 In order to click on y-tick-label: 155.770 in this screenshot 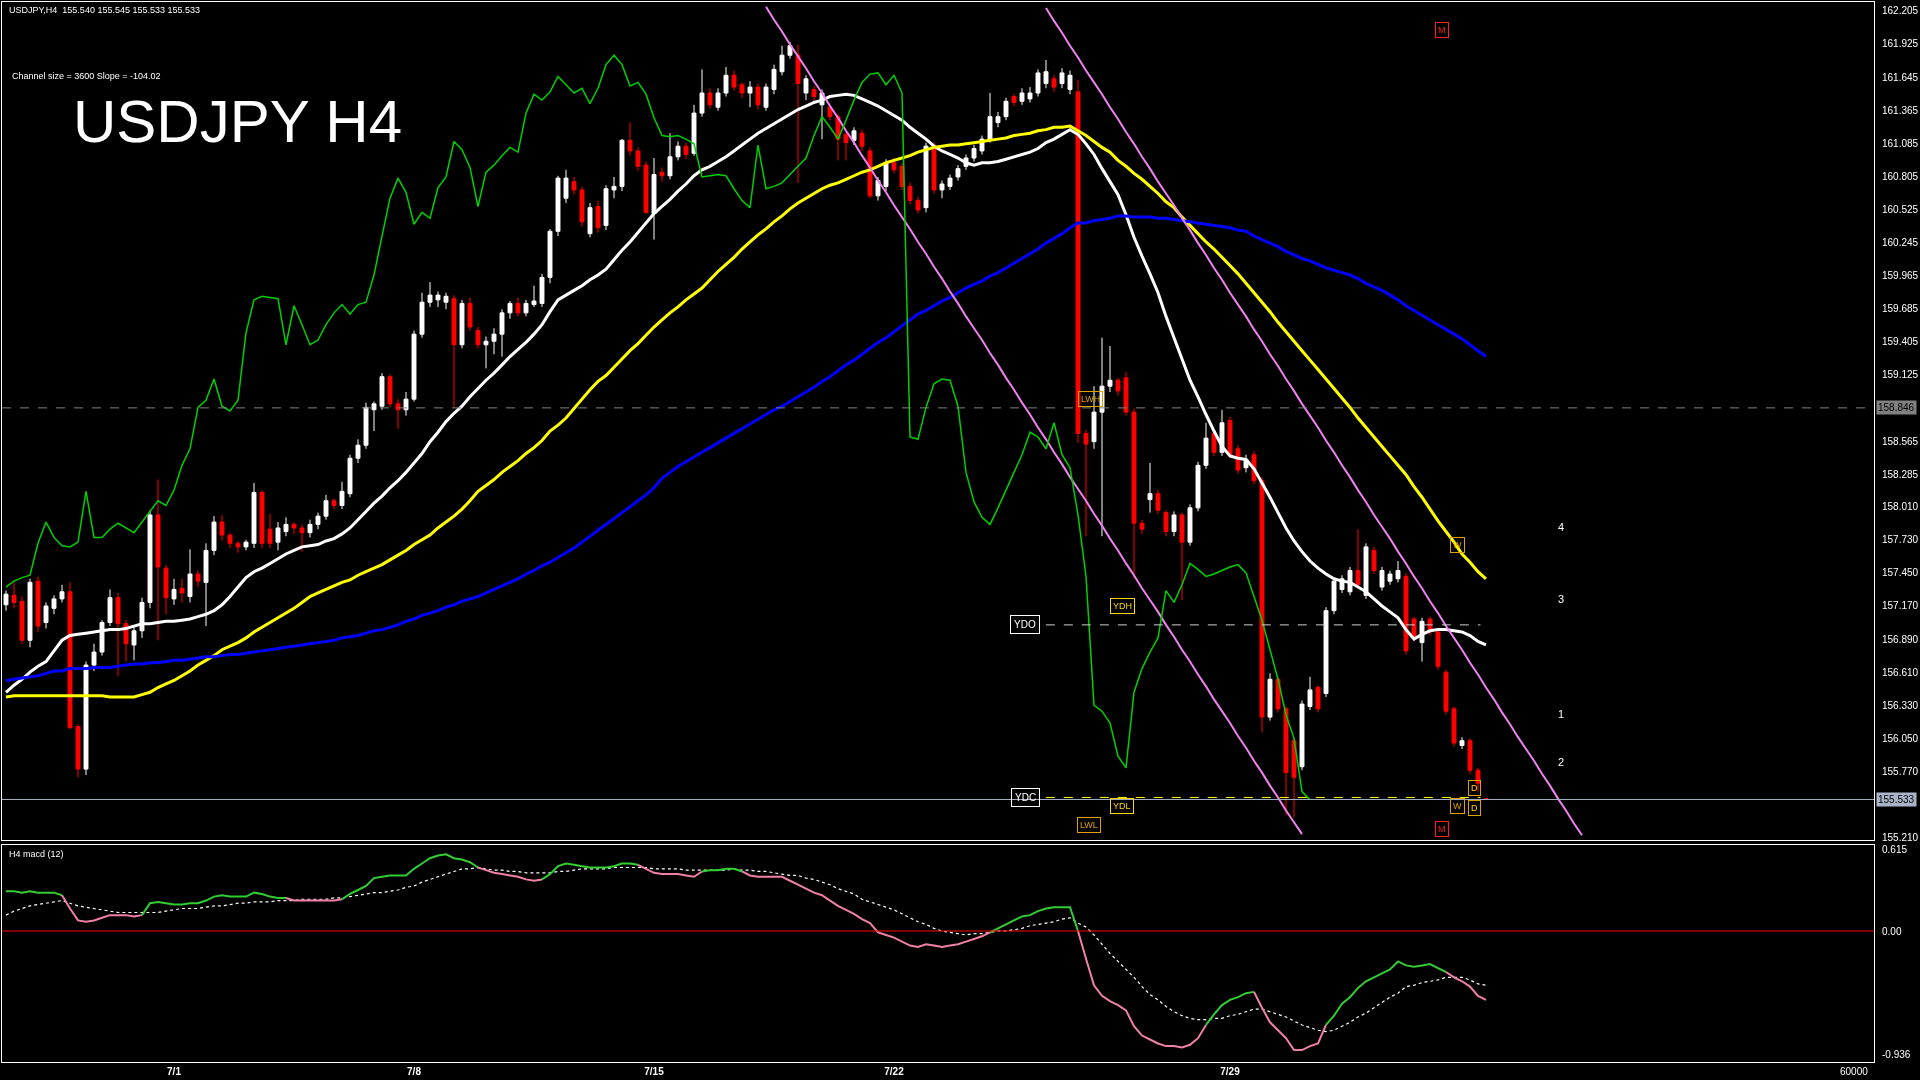, I will do `click(1900, 771)`.